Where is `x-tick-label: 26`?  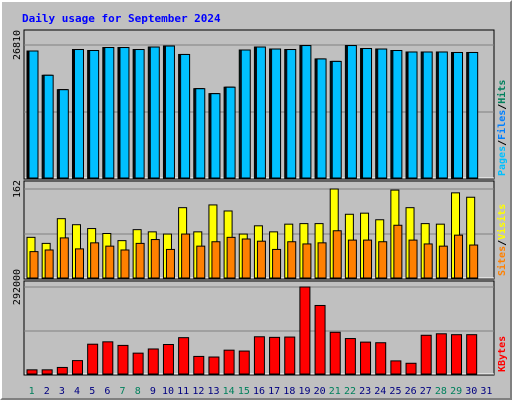
x-tick-label: 26 is located at coordinates (411, 391).